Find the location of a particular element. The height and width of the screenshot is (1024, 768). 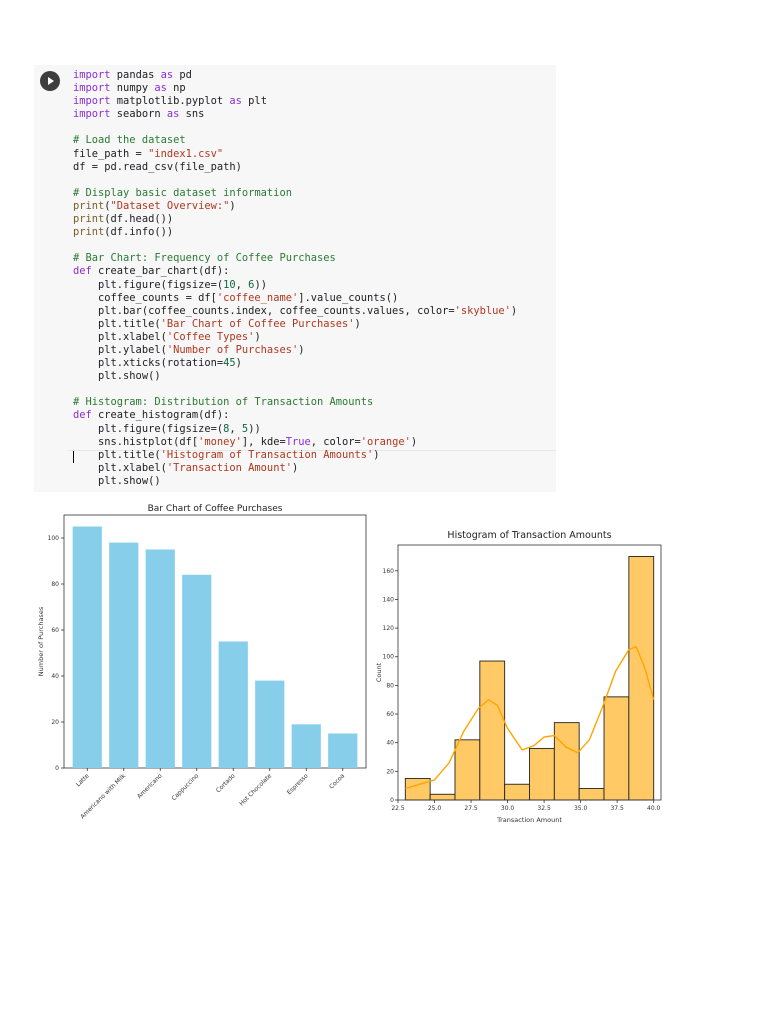

y-tick-label: 100 is located at coordinates (54, 538).